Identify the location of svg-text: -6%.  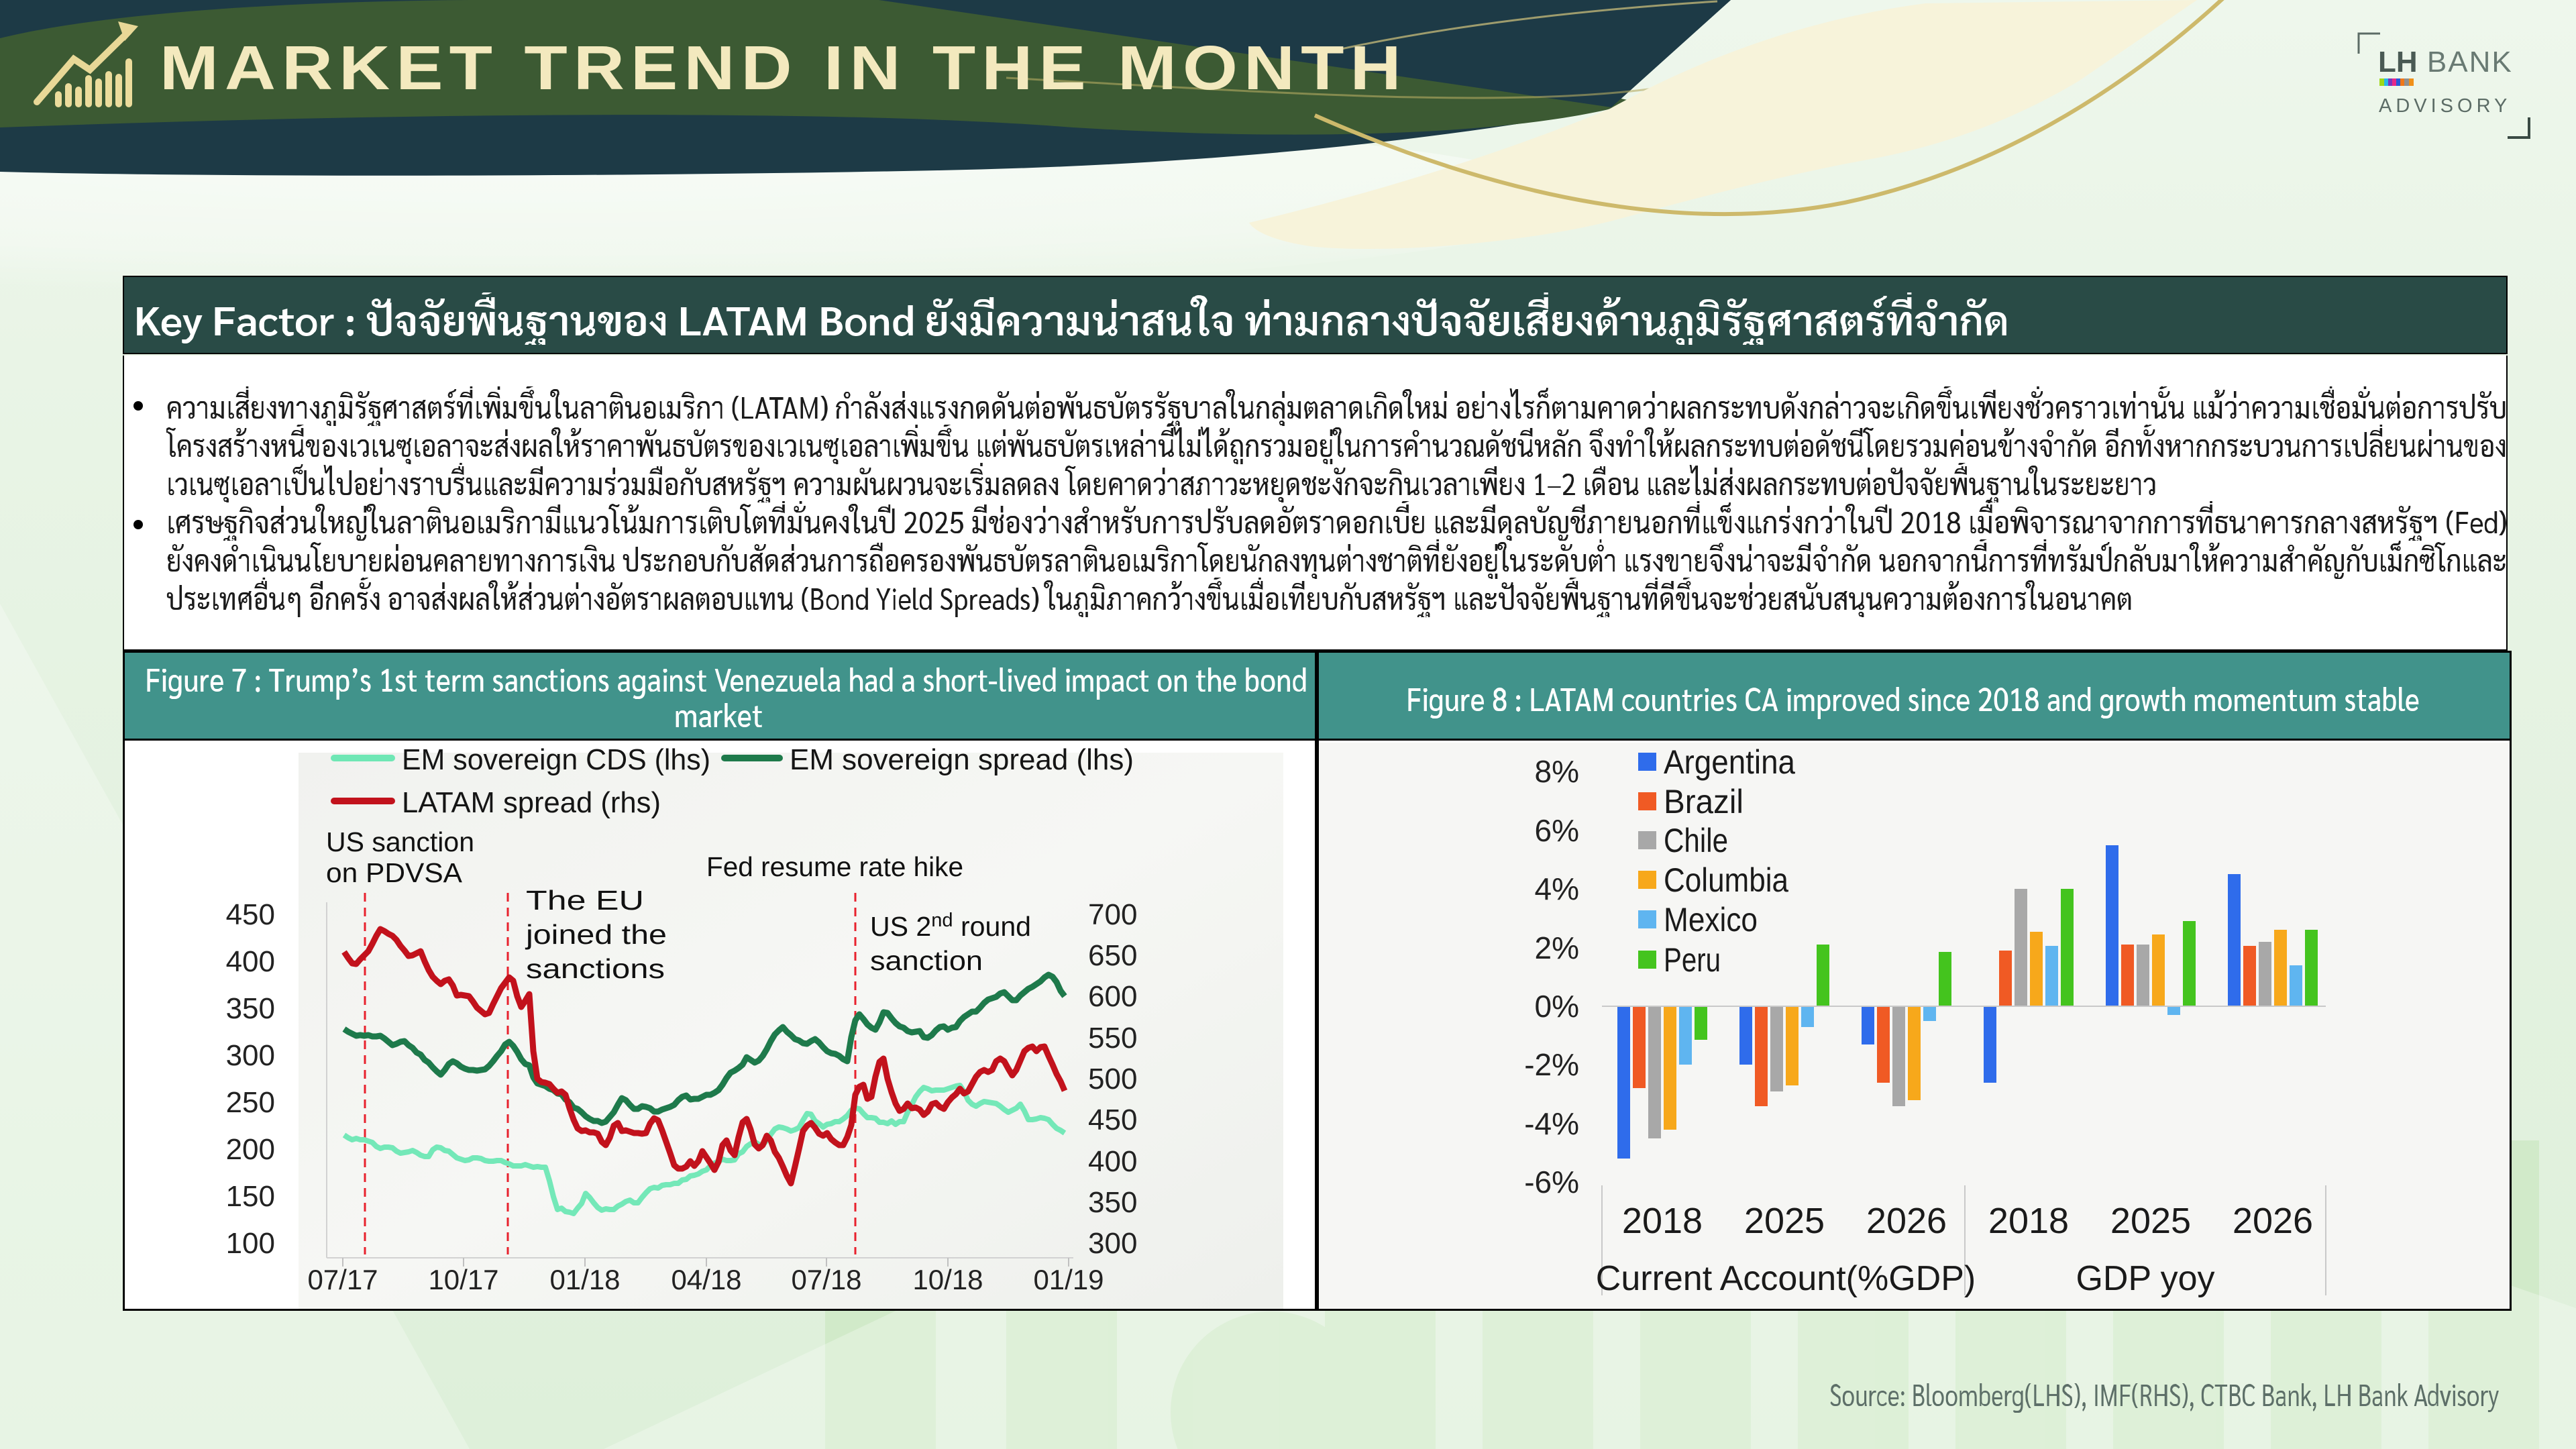
(1551, 1182).